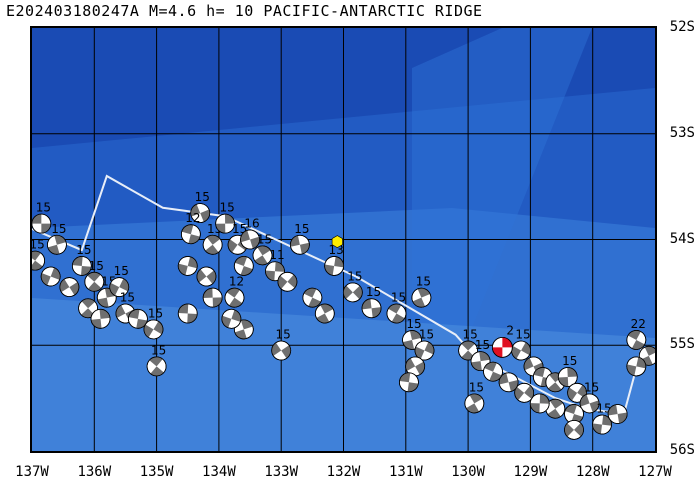 Image resolution: width=699 pixels, height=483 pixels. What do you see at coordinates (156, 472) in the screenshot?
I see `longitude-label: 135W` at bounding box center [156, 472].